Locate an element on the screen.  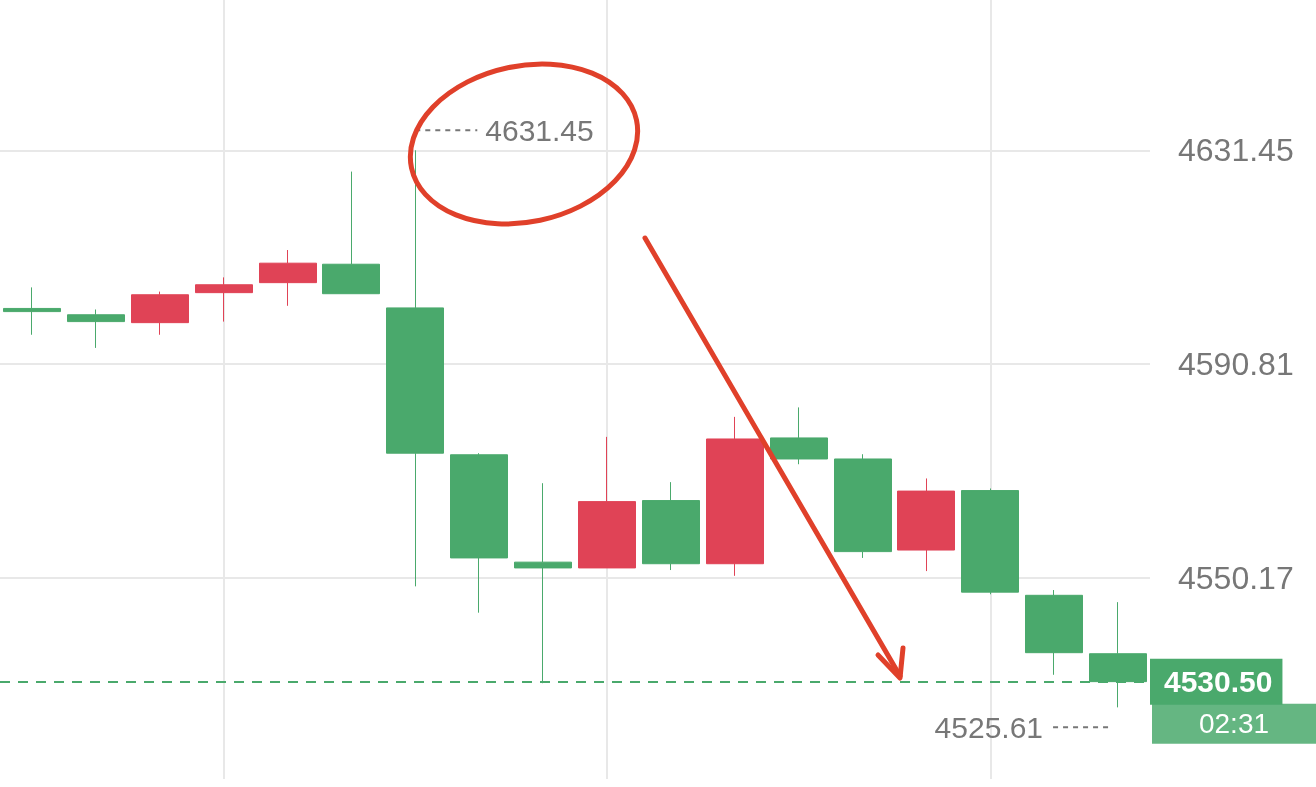
y-tick-label: 4590.81 is located at coordinates (1236, 364).